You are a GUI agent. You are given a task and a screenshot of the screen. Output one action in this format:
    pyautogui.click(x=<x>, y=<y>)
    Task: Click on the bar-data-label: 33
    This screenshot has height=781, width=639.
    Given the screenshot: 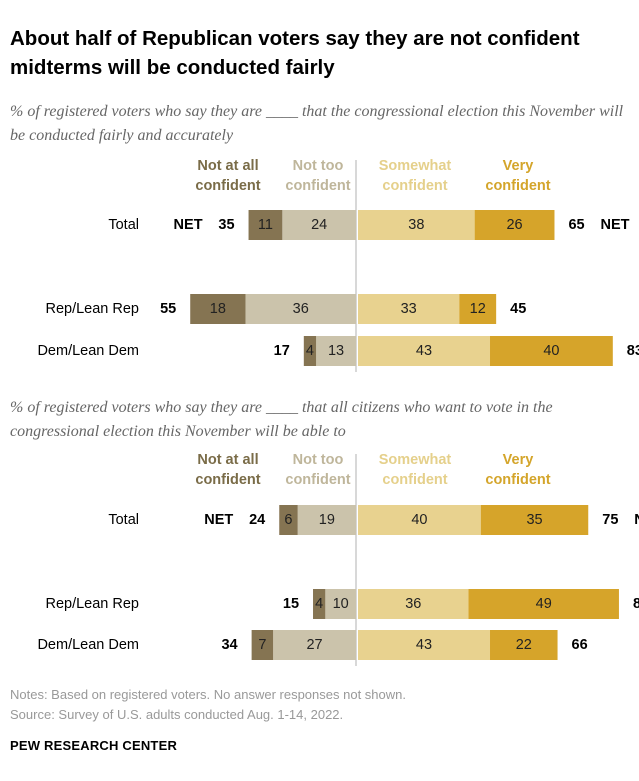 What is the action you would take?
    pyautogui.click(x=409, y=309)
    